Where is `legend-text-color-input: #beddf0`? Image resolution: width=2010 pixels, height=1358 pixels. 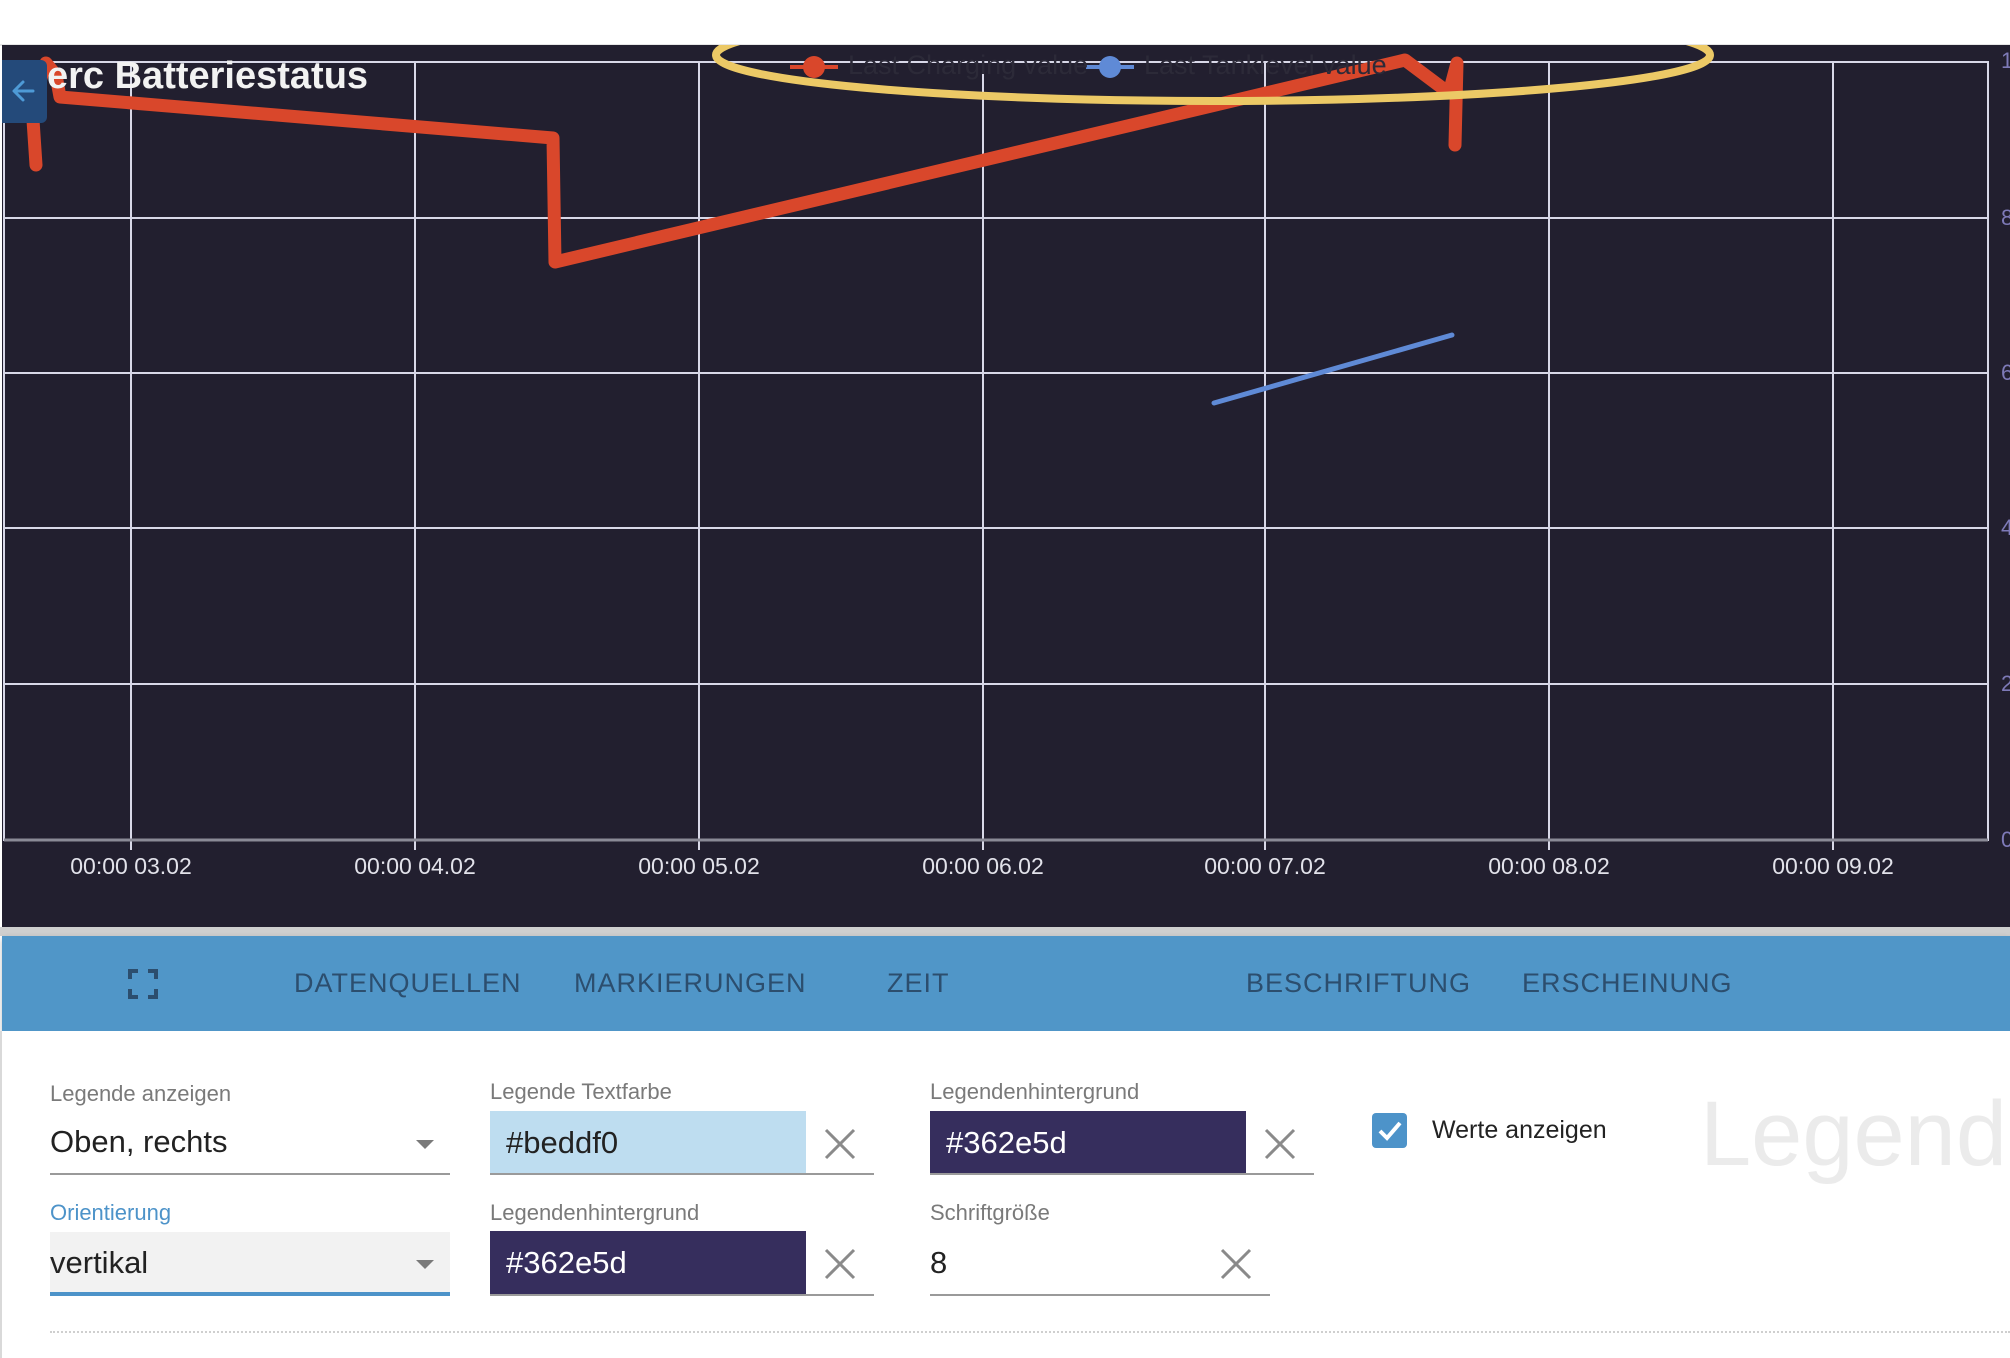
legend-text-color-input: #beddf0 is located at coordinates (648, 1143).